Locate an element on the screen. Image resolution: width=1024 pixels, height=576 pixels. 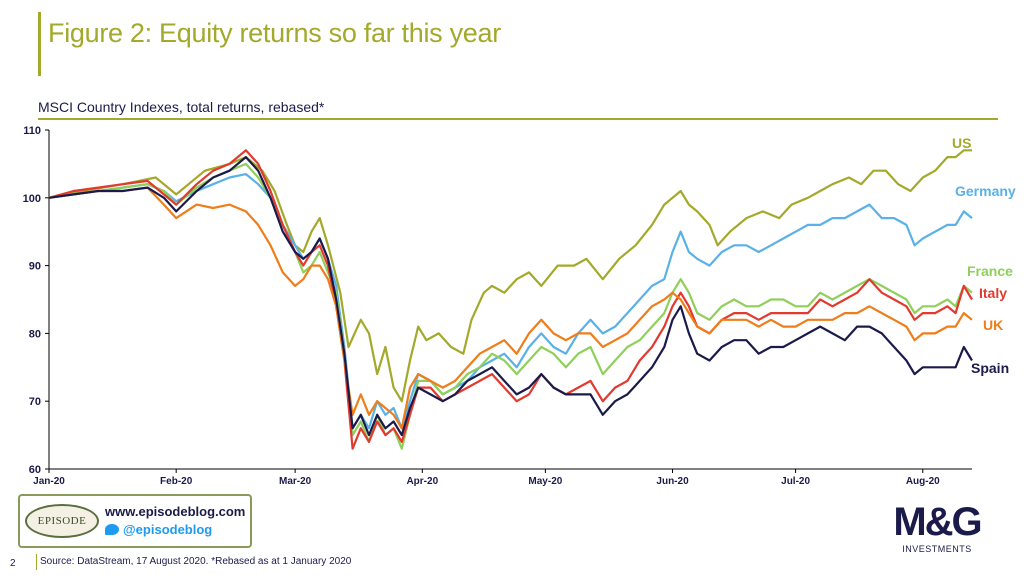
subtitle-rule is located at coordinates (518, 119).